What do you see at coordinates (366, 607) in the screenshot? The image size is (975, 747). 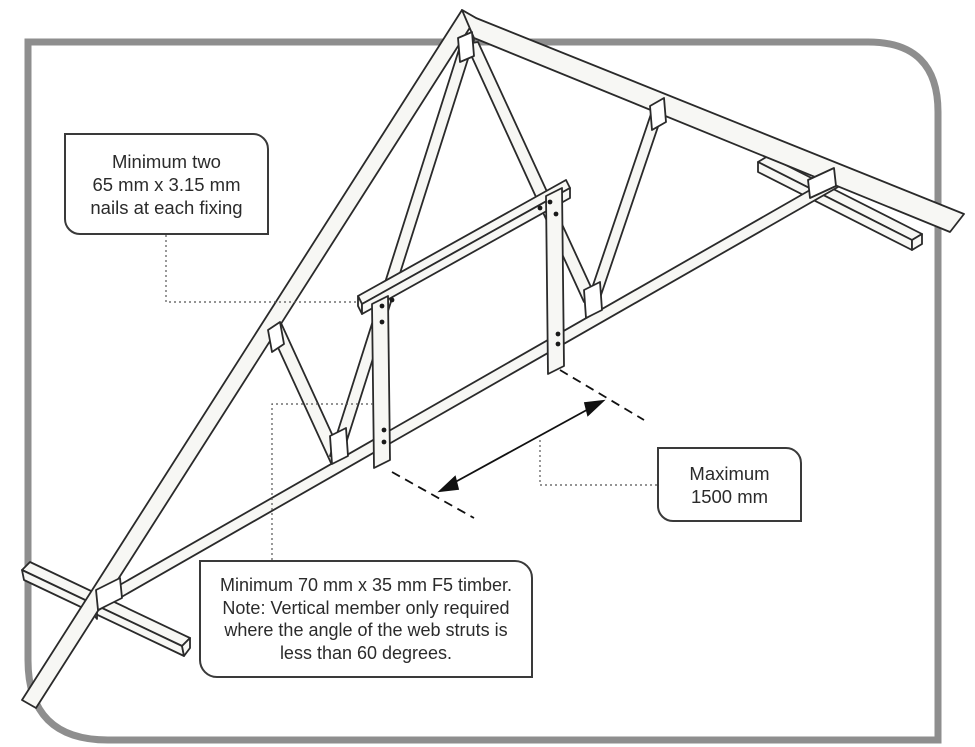 I see `timber-callout-line-2: Note: Vertical member only required` at bounding box center [366, 607].